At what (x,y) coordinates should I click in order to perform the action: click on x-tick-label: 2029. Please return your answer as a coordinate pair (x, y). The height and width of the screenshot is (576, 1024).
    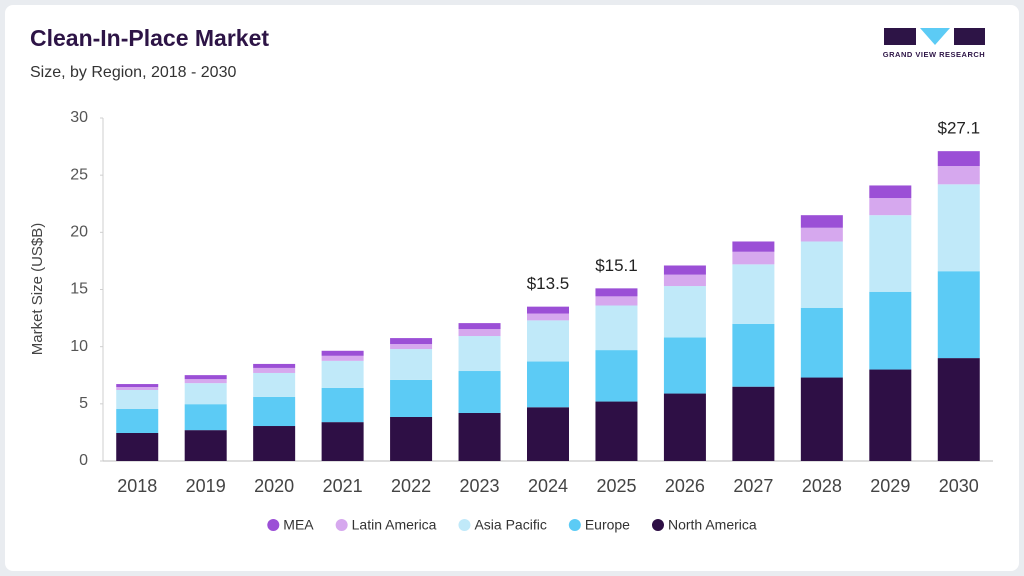
    Looking at the image, I should click on (890, 486).